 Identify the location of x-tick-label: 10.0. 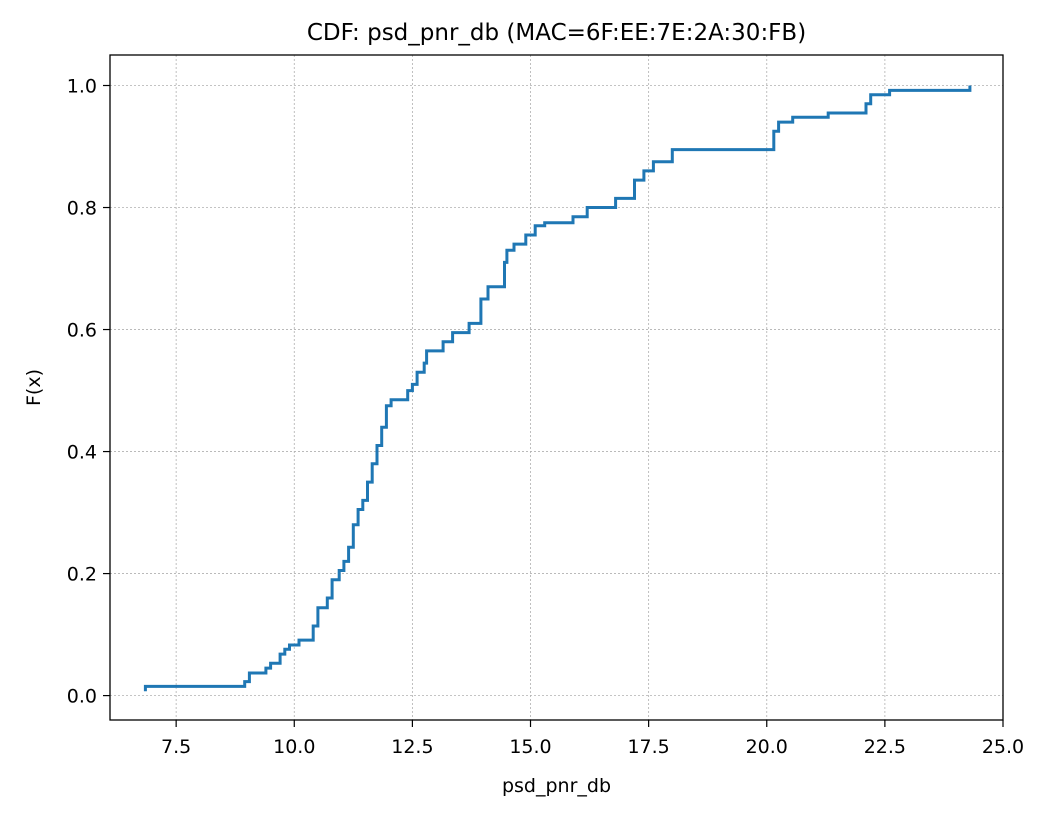
(294, 747).